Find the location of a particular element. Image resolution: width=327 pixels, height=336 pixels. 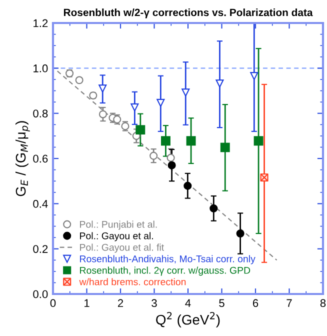

x-tick-label: 2 is located at coordinates (121, 303).